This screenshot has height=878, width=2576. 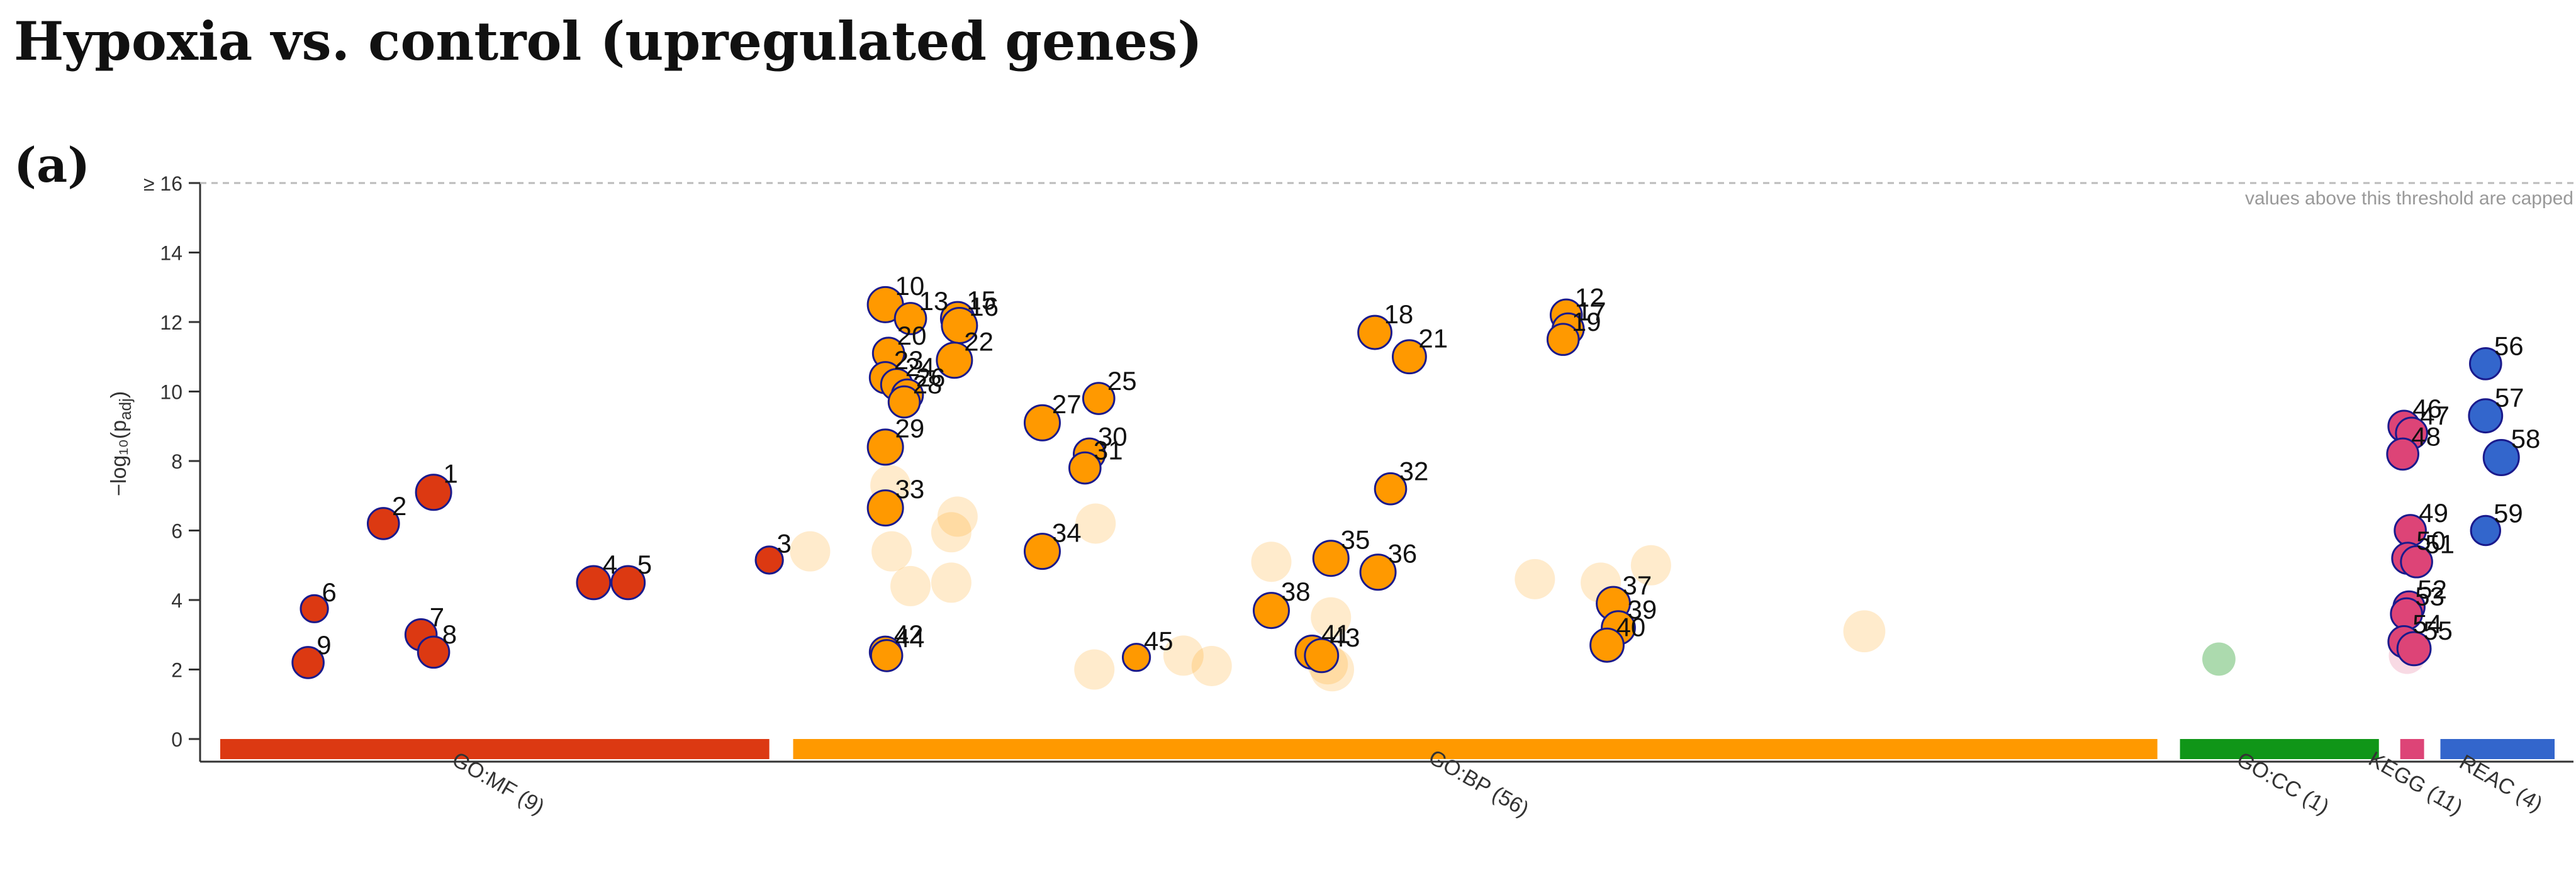 What do you see at coordinates (437, 617) in the screenshot?
I see `data-point-label: 7` at bounding box center [437, 617].